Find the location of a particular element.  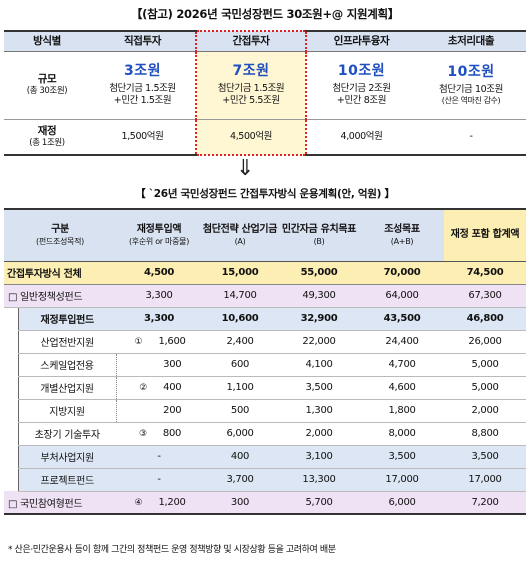

table-row-industry-wide: 산업전반지원 ① 1,600 2,400 22,000 24,400 26,000 is located at coordinates (265, 342).